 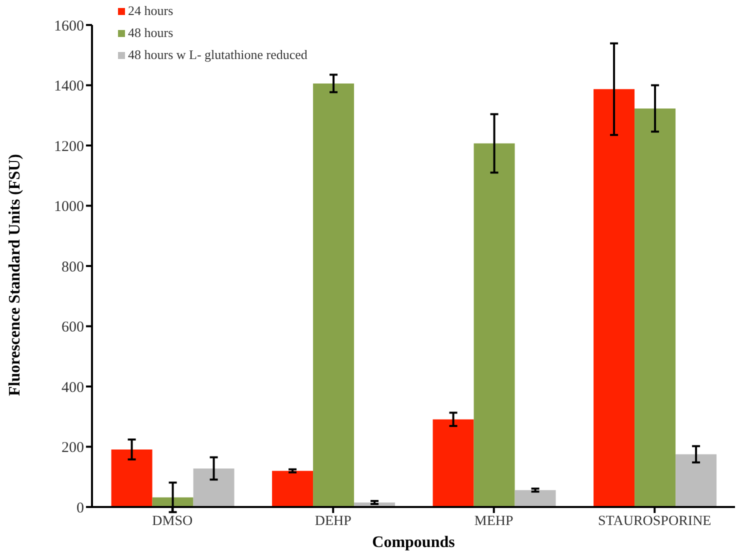 I want to click on y-tick-label: 400, so click(x=73, y=388).